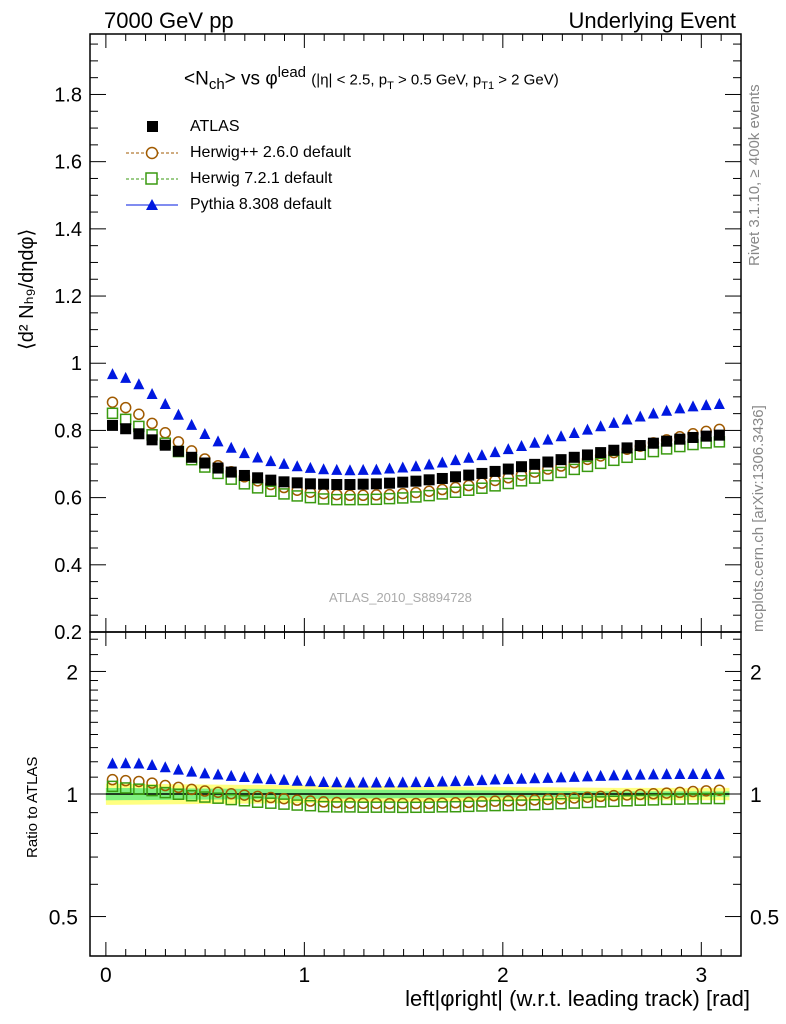 This screenshot has width=786, height=1024. Describe the element at coordinates (237, 127) in the screenshot. I see `legend-item-atlas: ATLAS` at that location.